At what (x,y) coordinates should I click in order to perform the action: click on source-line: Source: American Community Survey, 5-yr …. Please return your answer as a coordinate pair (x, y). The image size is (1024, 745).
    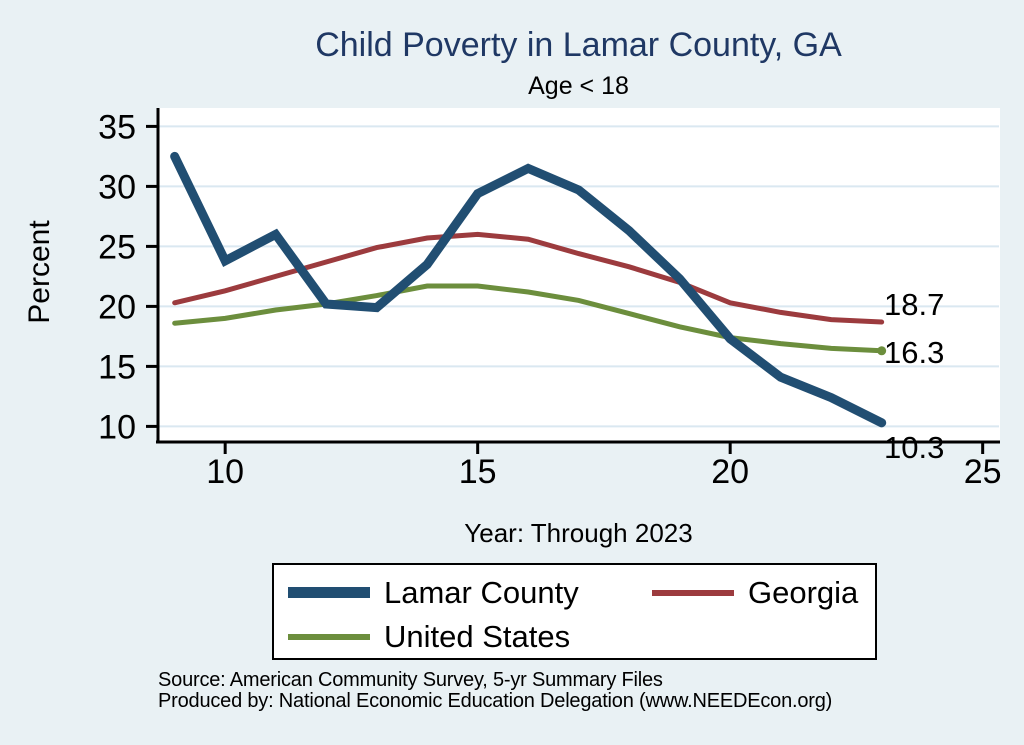
    Looking at the image, I should click on (410, 680).